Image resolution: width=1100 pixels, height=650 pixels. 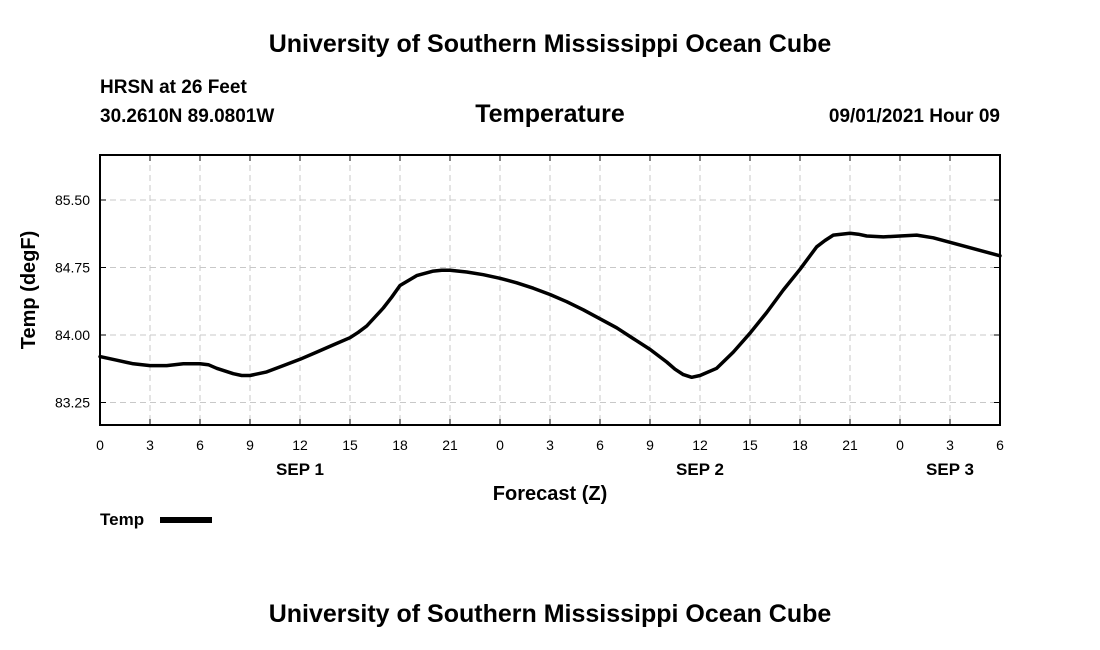 I want to click on legend: Temp, so click(x=156, y=519).